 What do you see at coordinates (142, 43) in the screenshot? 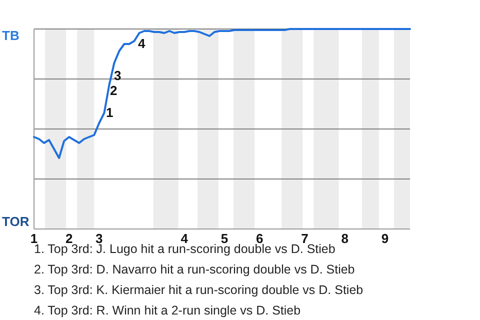
I see `annotation: 4` at bounding box center [142, 43].